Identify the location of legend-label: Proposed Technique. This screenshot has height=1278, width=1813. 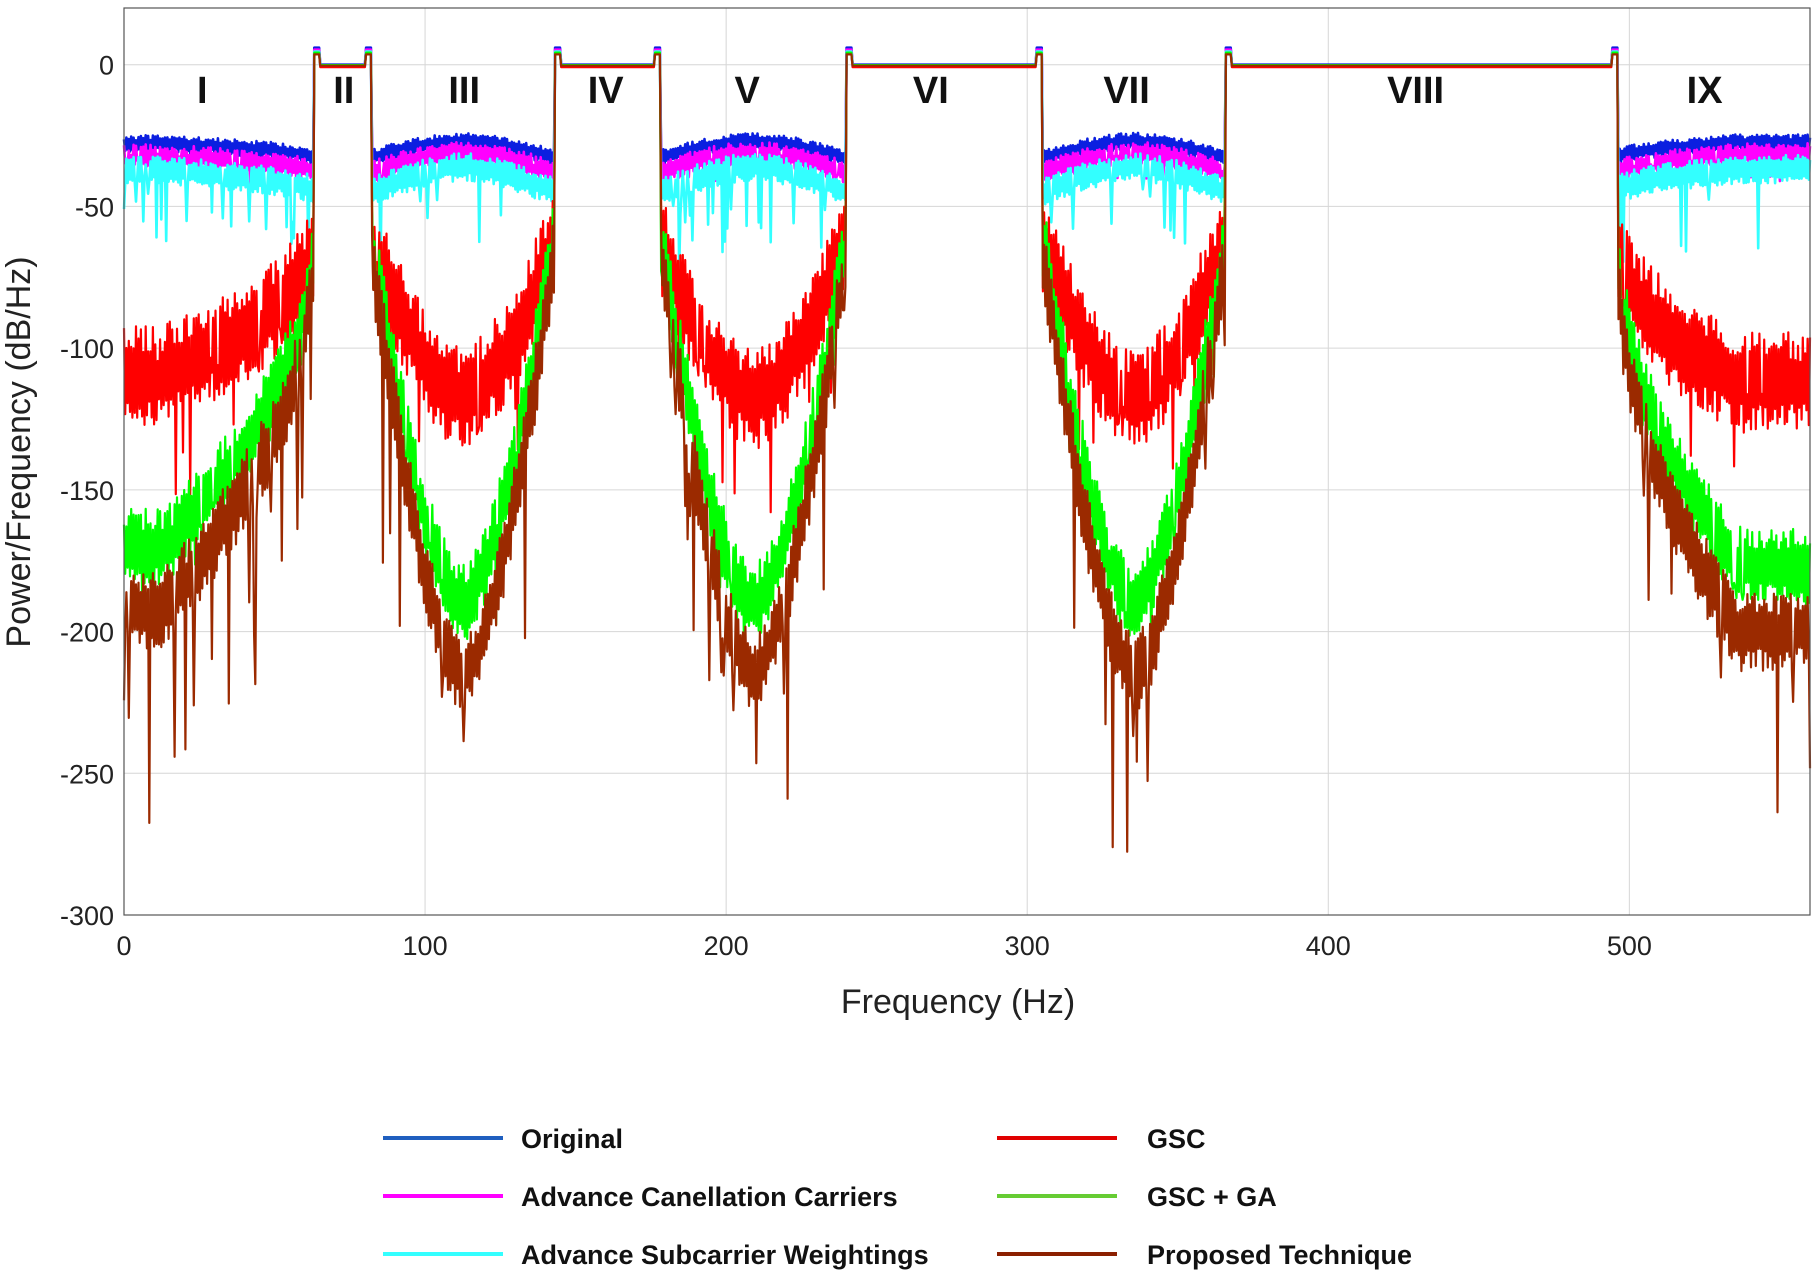
(1279, 1255).